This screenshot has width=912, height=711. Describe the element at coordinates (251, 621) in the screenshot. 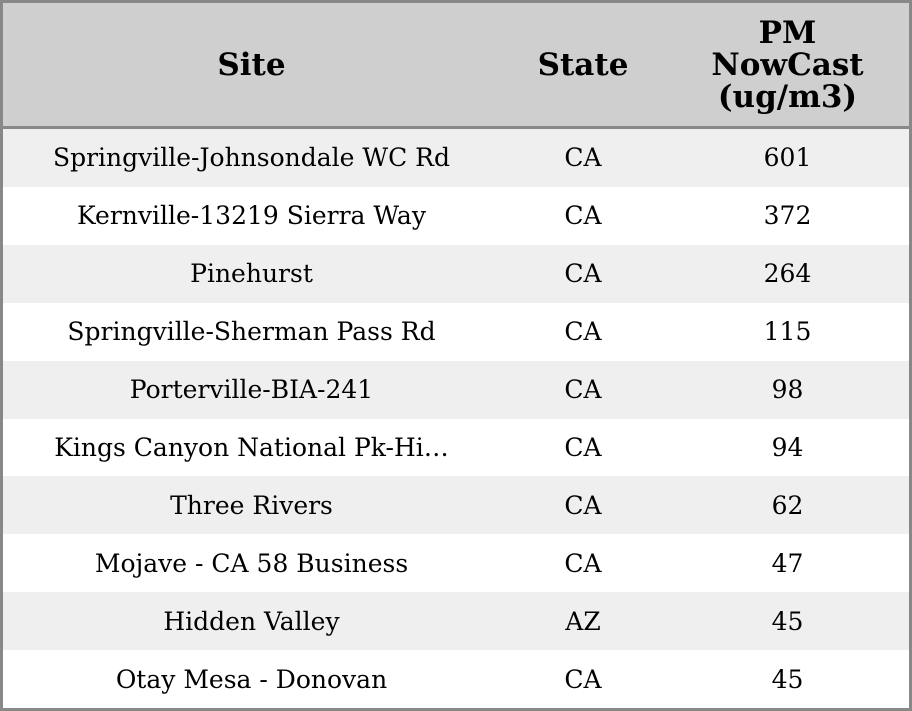

I see `site-cell: Hidden Valley` at that location.